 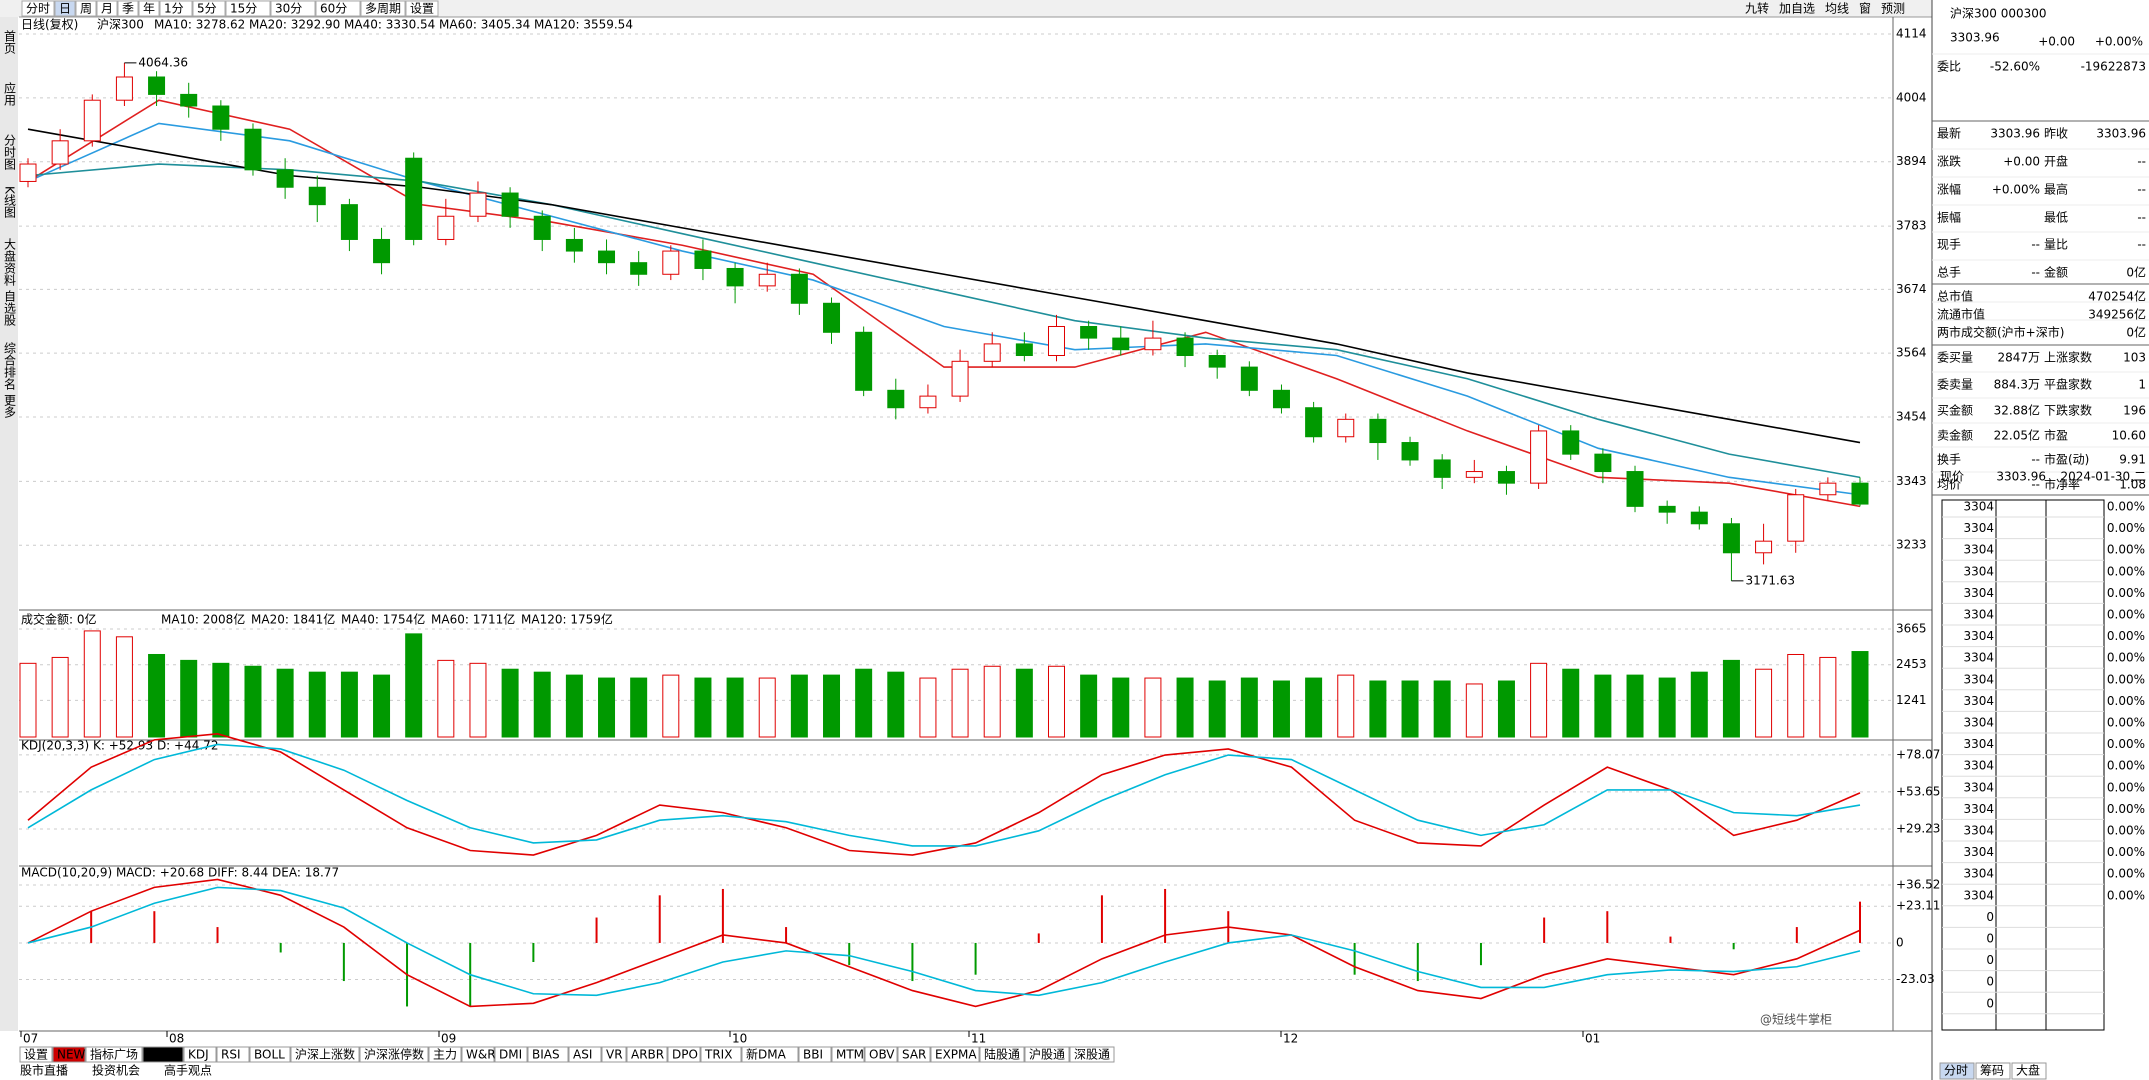 What do you see at coordinates (10, 152) in the screenshot?
I see `sidebar-item: 分时图` at bounding box center [10, 152].